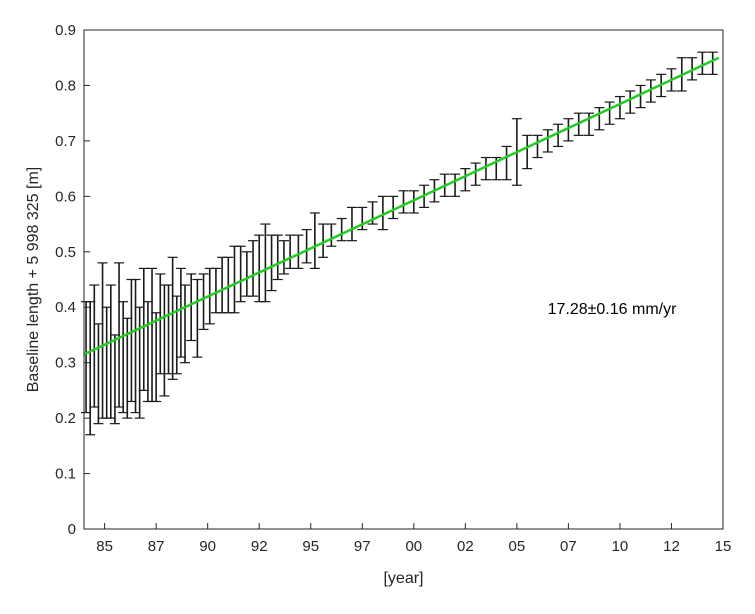 This screenshot has width=755, height=614. Describe the element at coordinates (723, 546) in the screenshot. I see `x-tick-label: 15` at that location.